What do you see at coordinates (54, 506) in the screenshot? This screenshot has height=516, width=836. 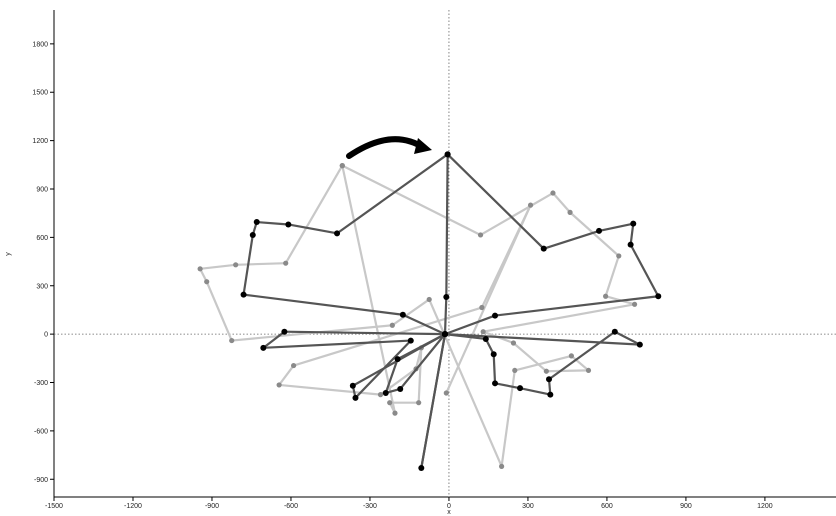 I see `x-tick-label: -1500` at bounding box center [54, 506].